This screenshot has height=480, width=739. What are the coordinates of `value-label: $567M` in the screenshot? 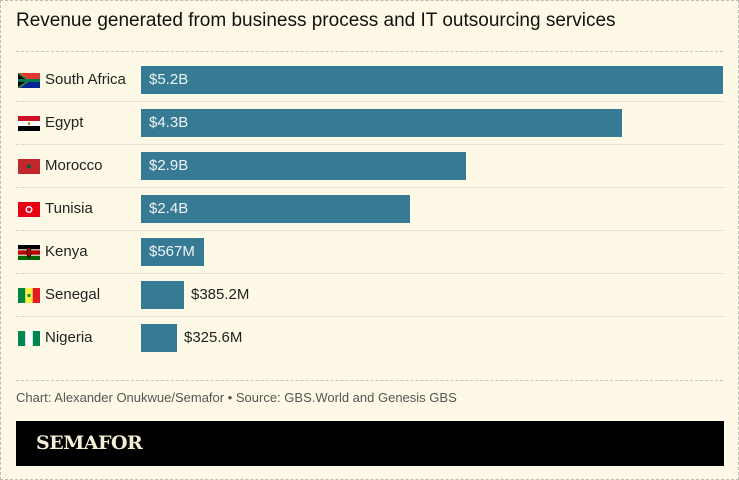 It's located at (172, 251).